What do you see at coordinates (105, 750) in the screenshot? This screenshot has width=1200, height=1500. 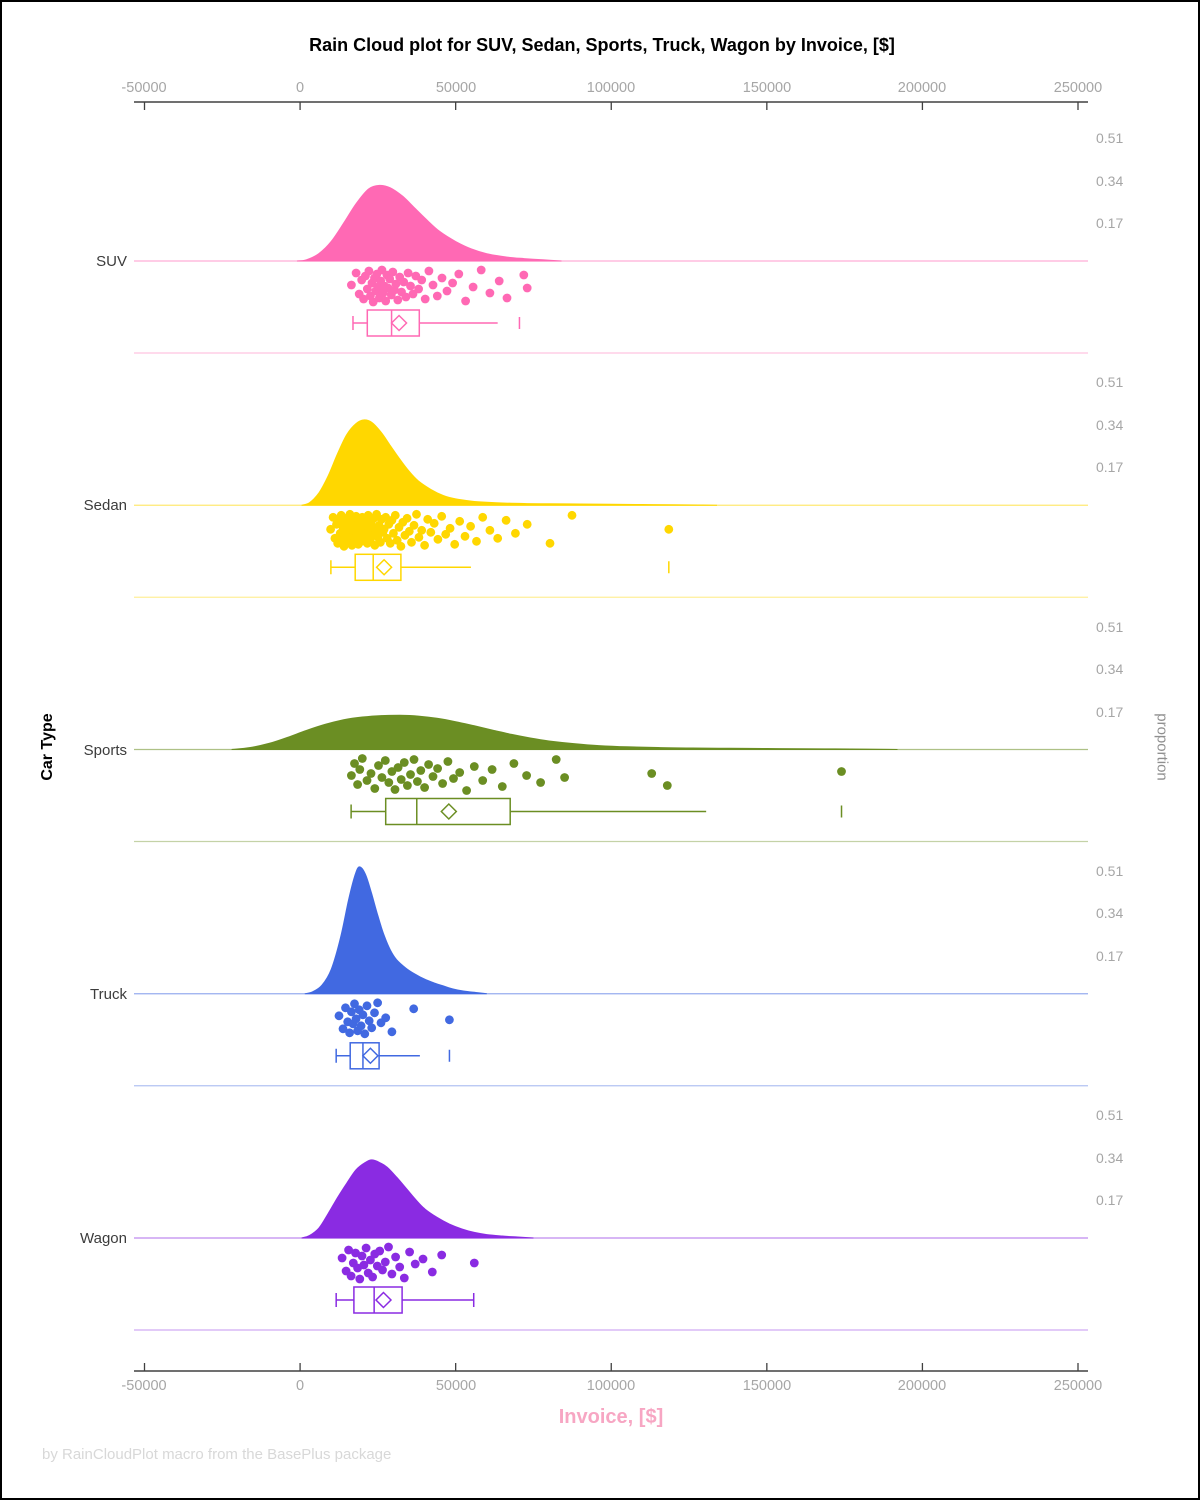 I see `category-label-sports: Sports` at bounding box center [105, 750].